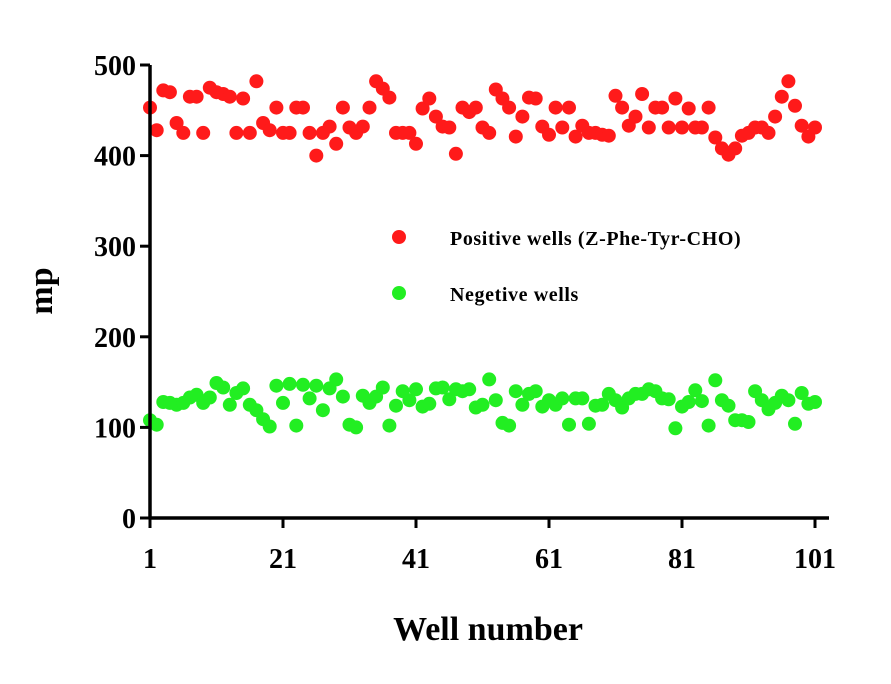 The image size is (891, 684). I want to click on y-tick-label: 400, so click(115, 157).